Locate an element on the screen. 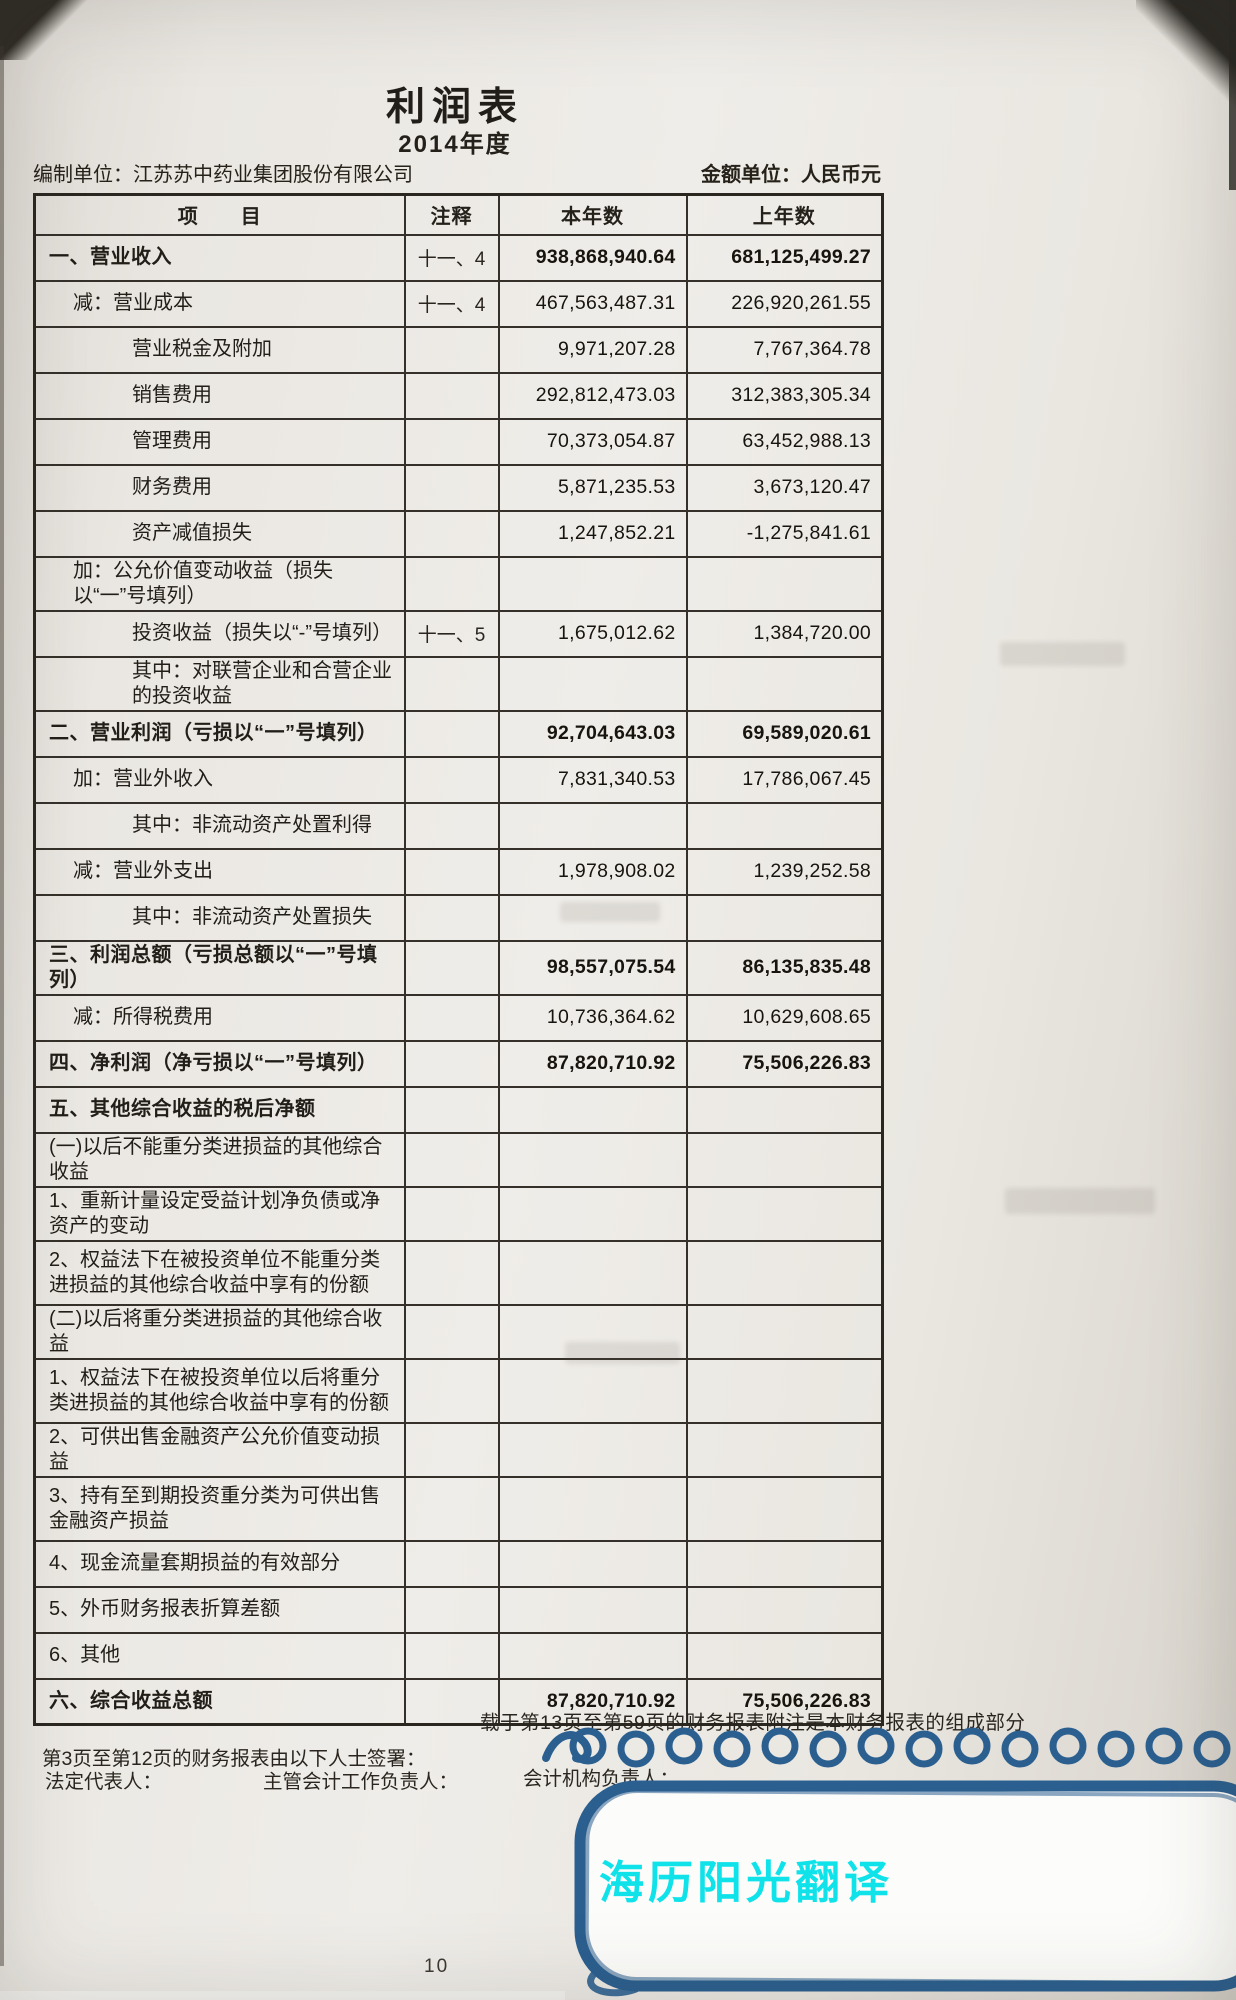 This screenshot has height=2000, width=1236. signing-statement-line: 第3页至第12页的财务报表由以下人士签署： is located at coordinates (234, 1759).